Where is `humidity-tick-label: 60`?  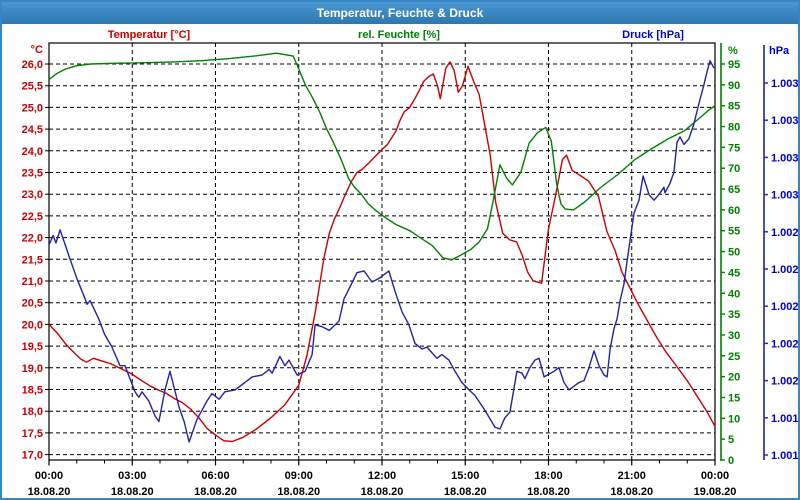 humidity-tick-label: 60 is located at coordinates (734, 211).